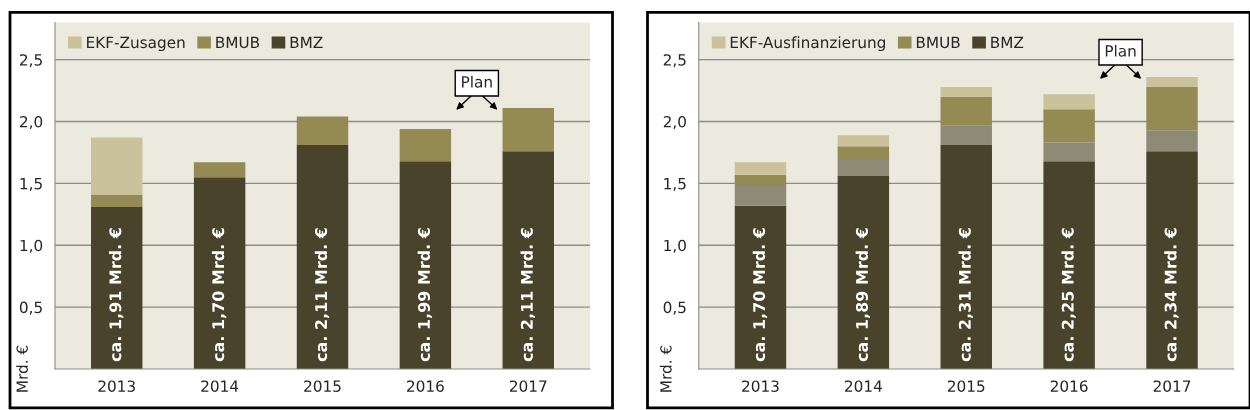 The width and height of the screenshot is (1250, 410). What do you see at coordinates (1068, 295) in the screenshot?
I see `annotation: ca. 2,25 Mrd. €` at bounding box center [1068, 295].